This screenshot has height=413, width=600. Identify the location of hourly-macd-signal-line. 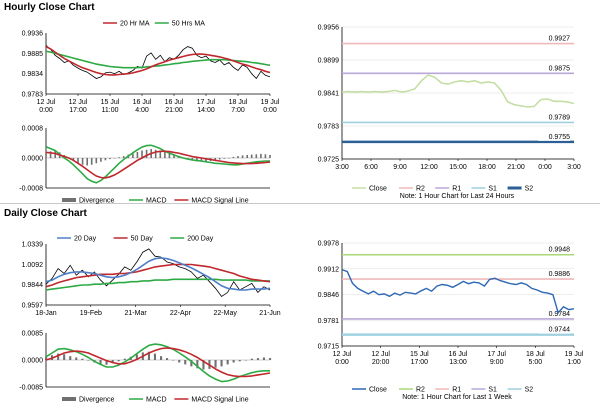
(158, 164).